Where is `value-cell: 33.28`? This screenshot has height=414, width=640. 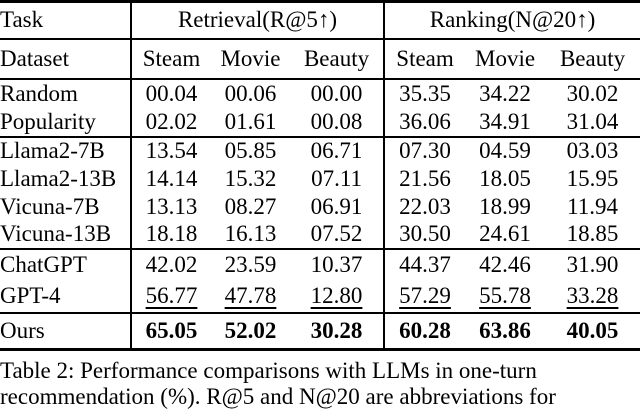
value-cell: 33.28 is located at coordinates (592, 295).